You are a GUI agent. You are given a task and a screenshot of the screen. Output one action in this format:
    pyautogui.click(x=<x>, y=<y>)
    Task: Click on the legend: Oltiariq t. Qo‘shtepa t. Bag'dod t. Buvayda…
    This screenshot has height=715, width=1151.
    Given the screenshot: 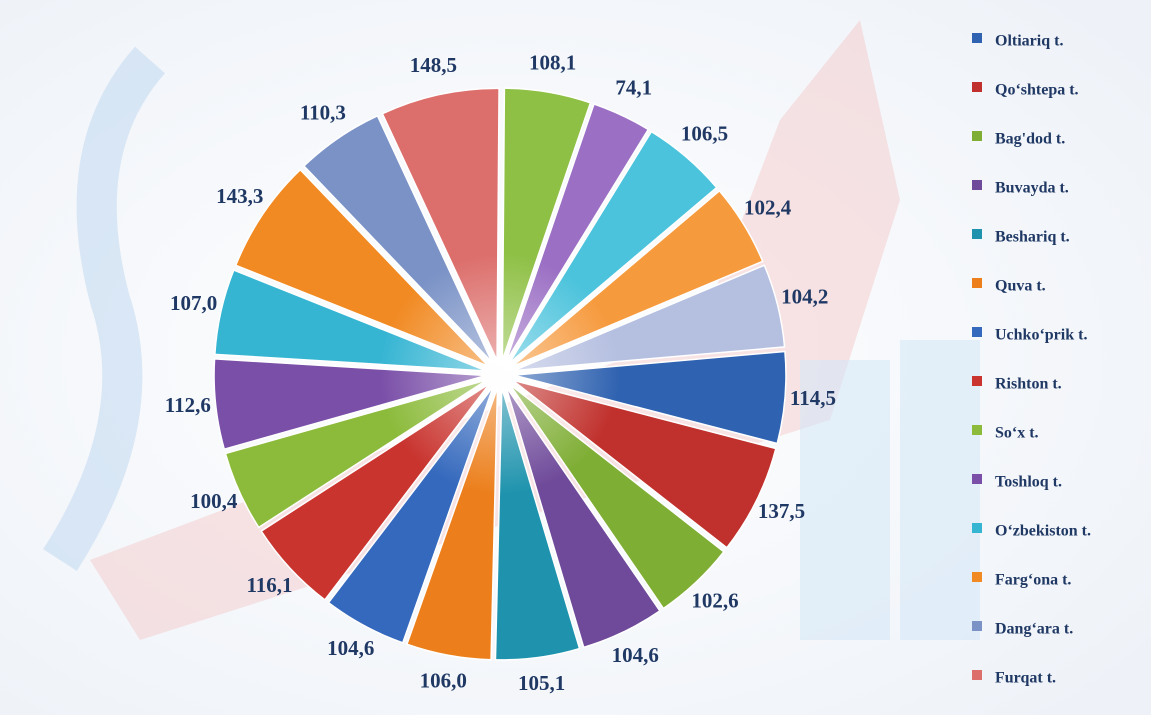 What is the action you would take?
    pyautogui.click(x=1031, y=360)
    